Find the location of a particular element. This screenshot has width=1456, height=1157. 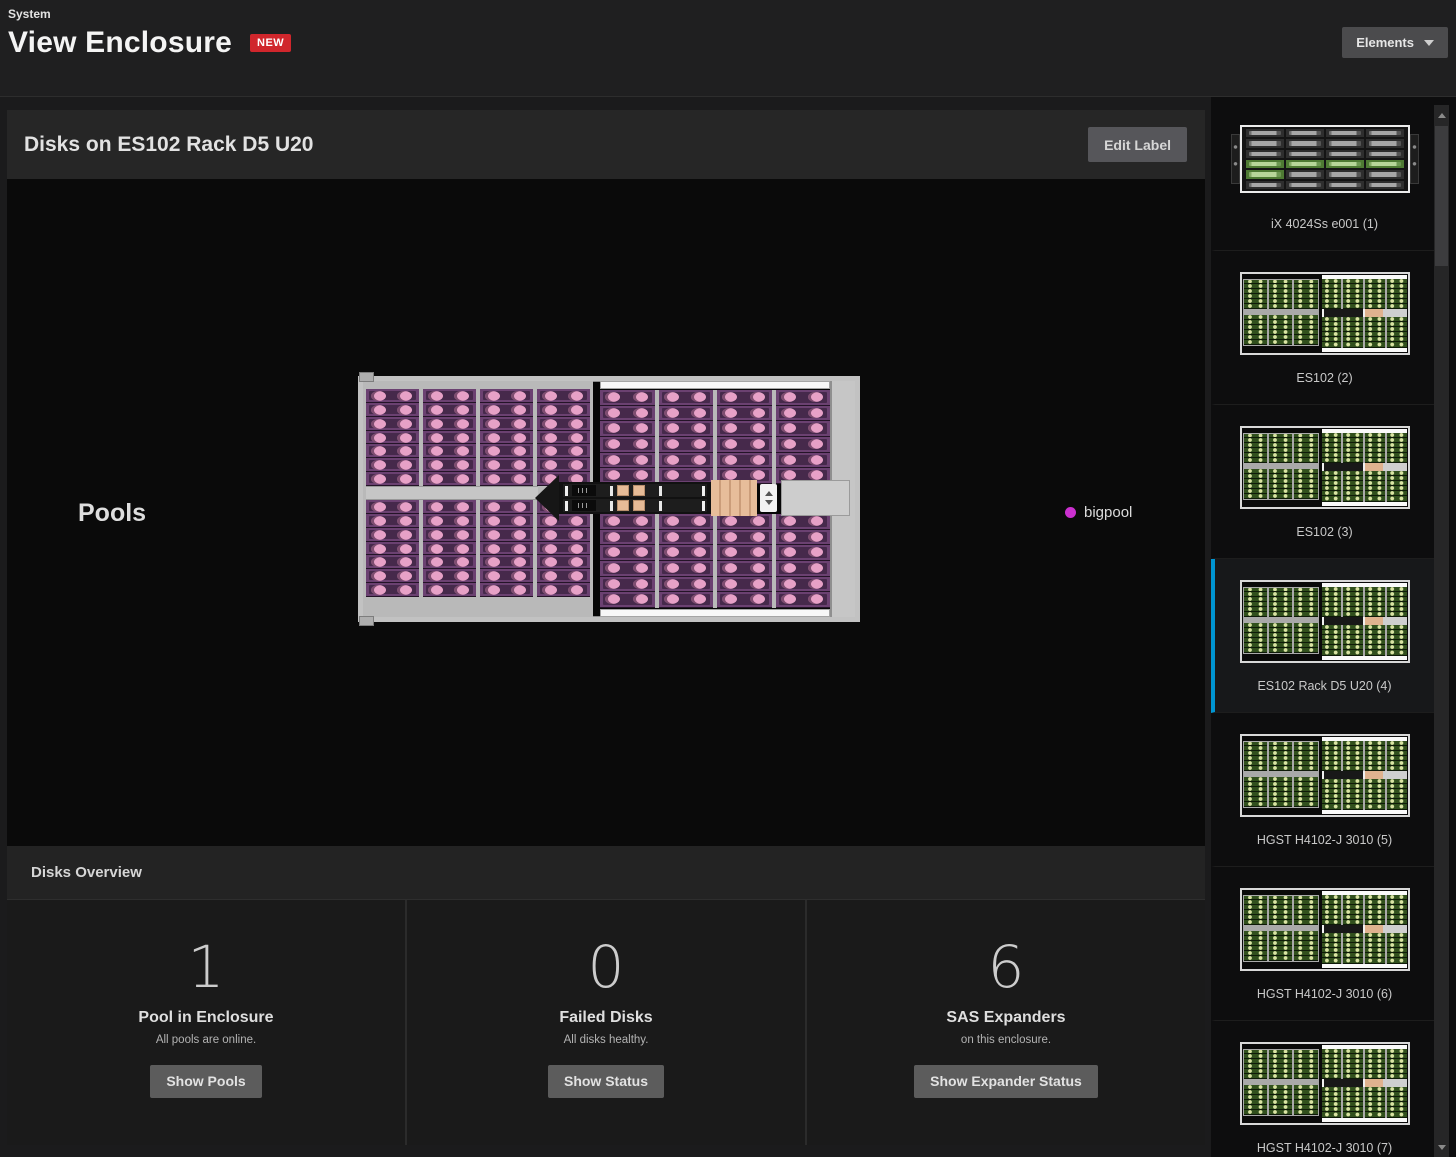

scroll-up-button is located at coordinates (1441, 115).